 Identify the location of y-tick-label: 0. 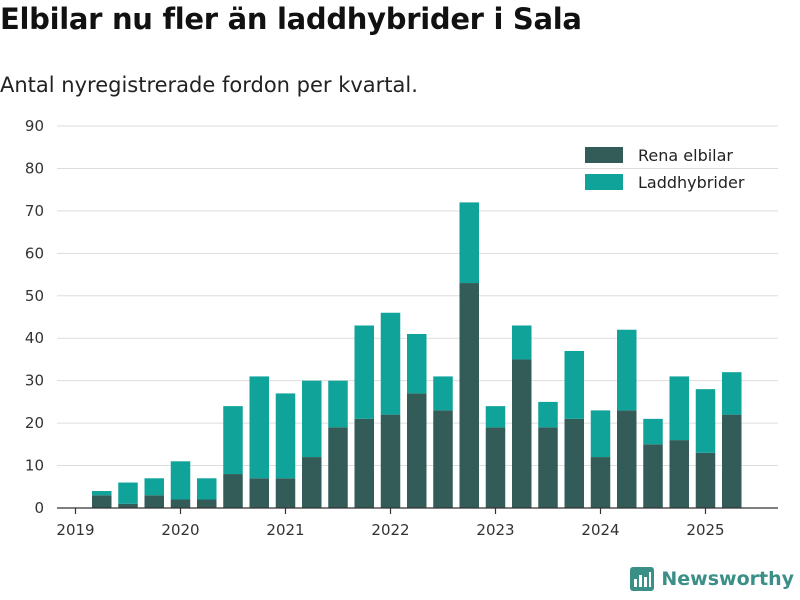
(39, 508).